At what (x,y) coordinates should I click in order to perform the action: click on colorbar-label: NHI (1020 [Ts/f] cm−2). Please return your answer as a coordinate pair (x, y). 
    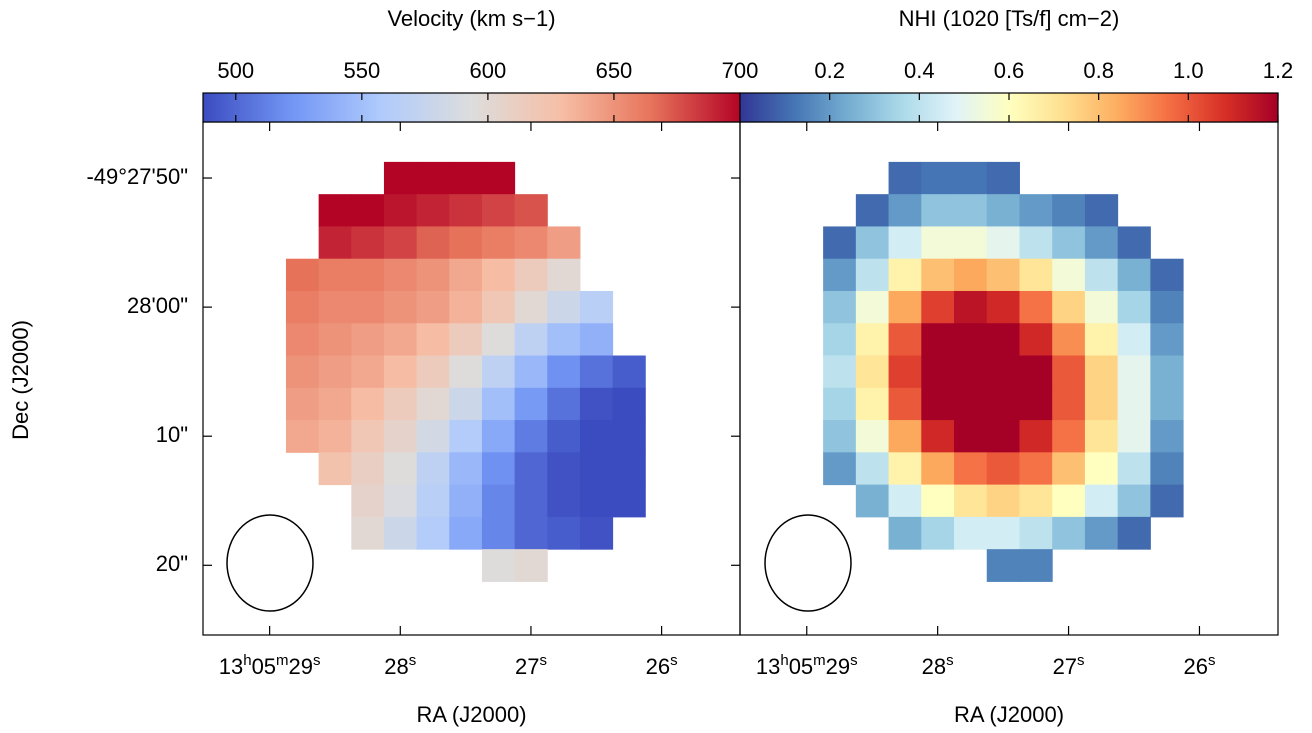
    Looking at the image, I should click on (1009, 18).